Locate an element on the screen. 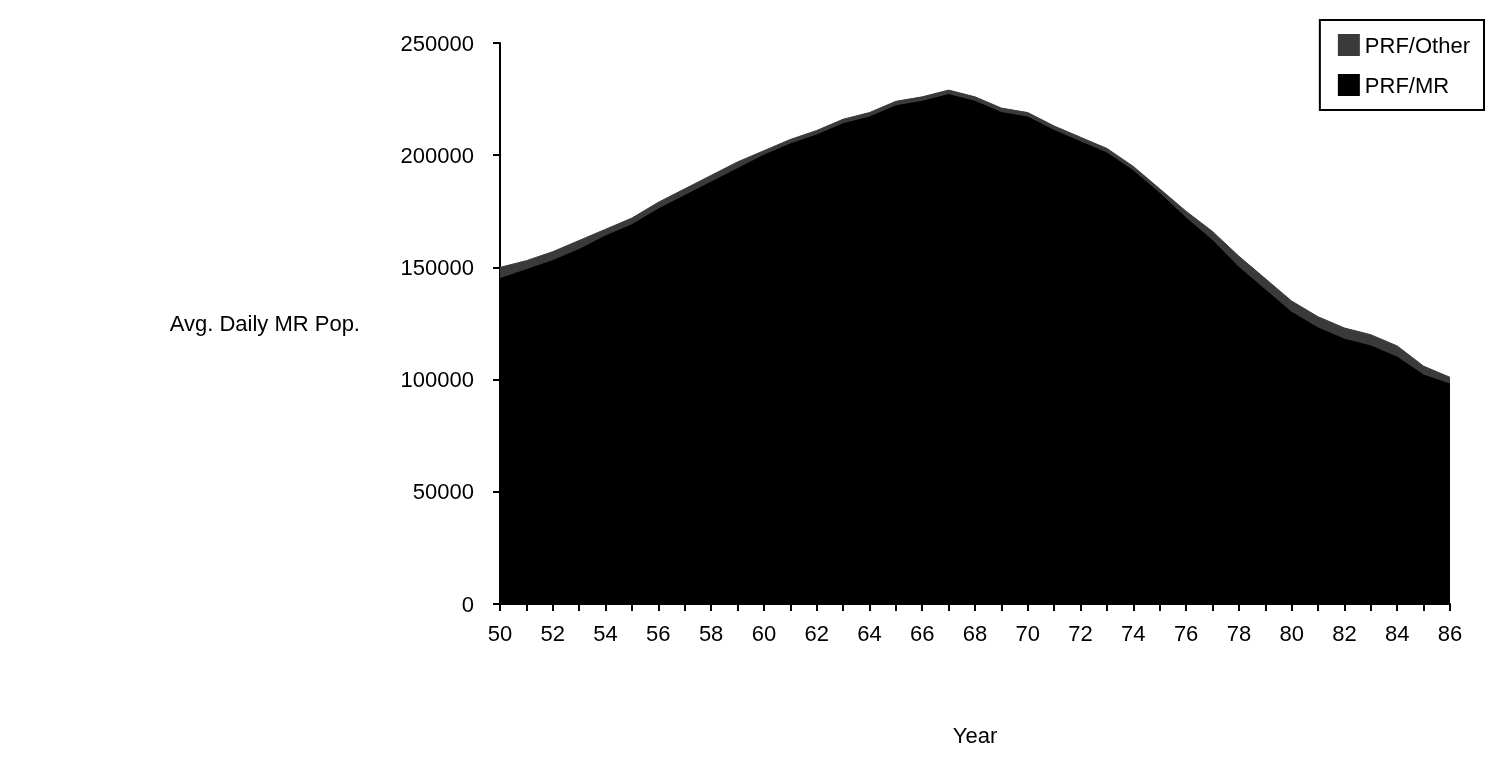  y-tick-label: 0 is located at coordinates (467, 604).